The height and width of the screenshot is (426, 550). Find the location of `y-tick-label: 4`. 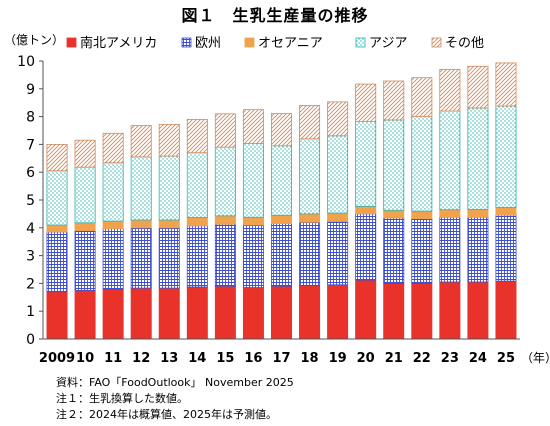

y-tick-label: 4 is located at coordinates (30, 229).